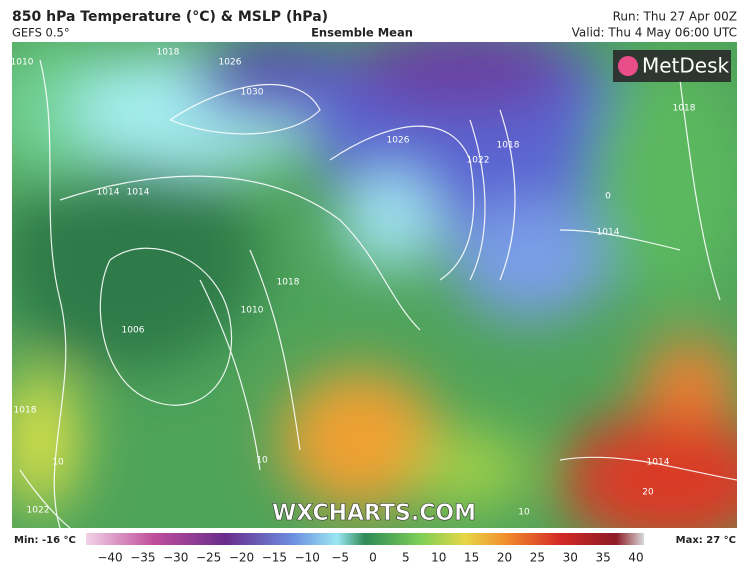  I want to click on colorbar-tick: 35, so click(602, 558).